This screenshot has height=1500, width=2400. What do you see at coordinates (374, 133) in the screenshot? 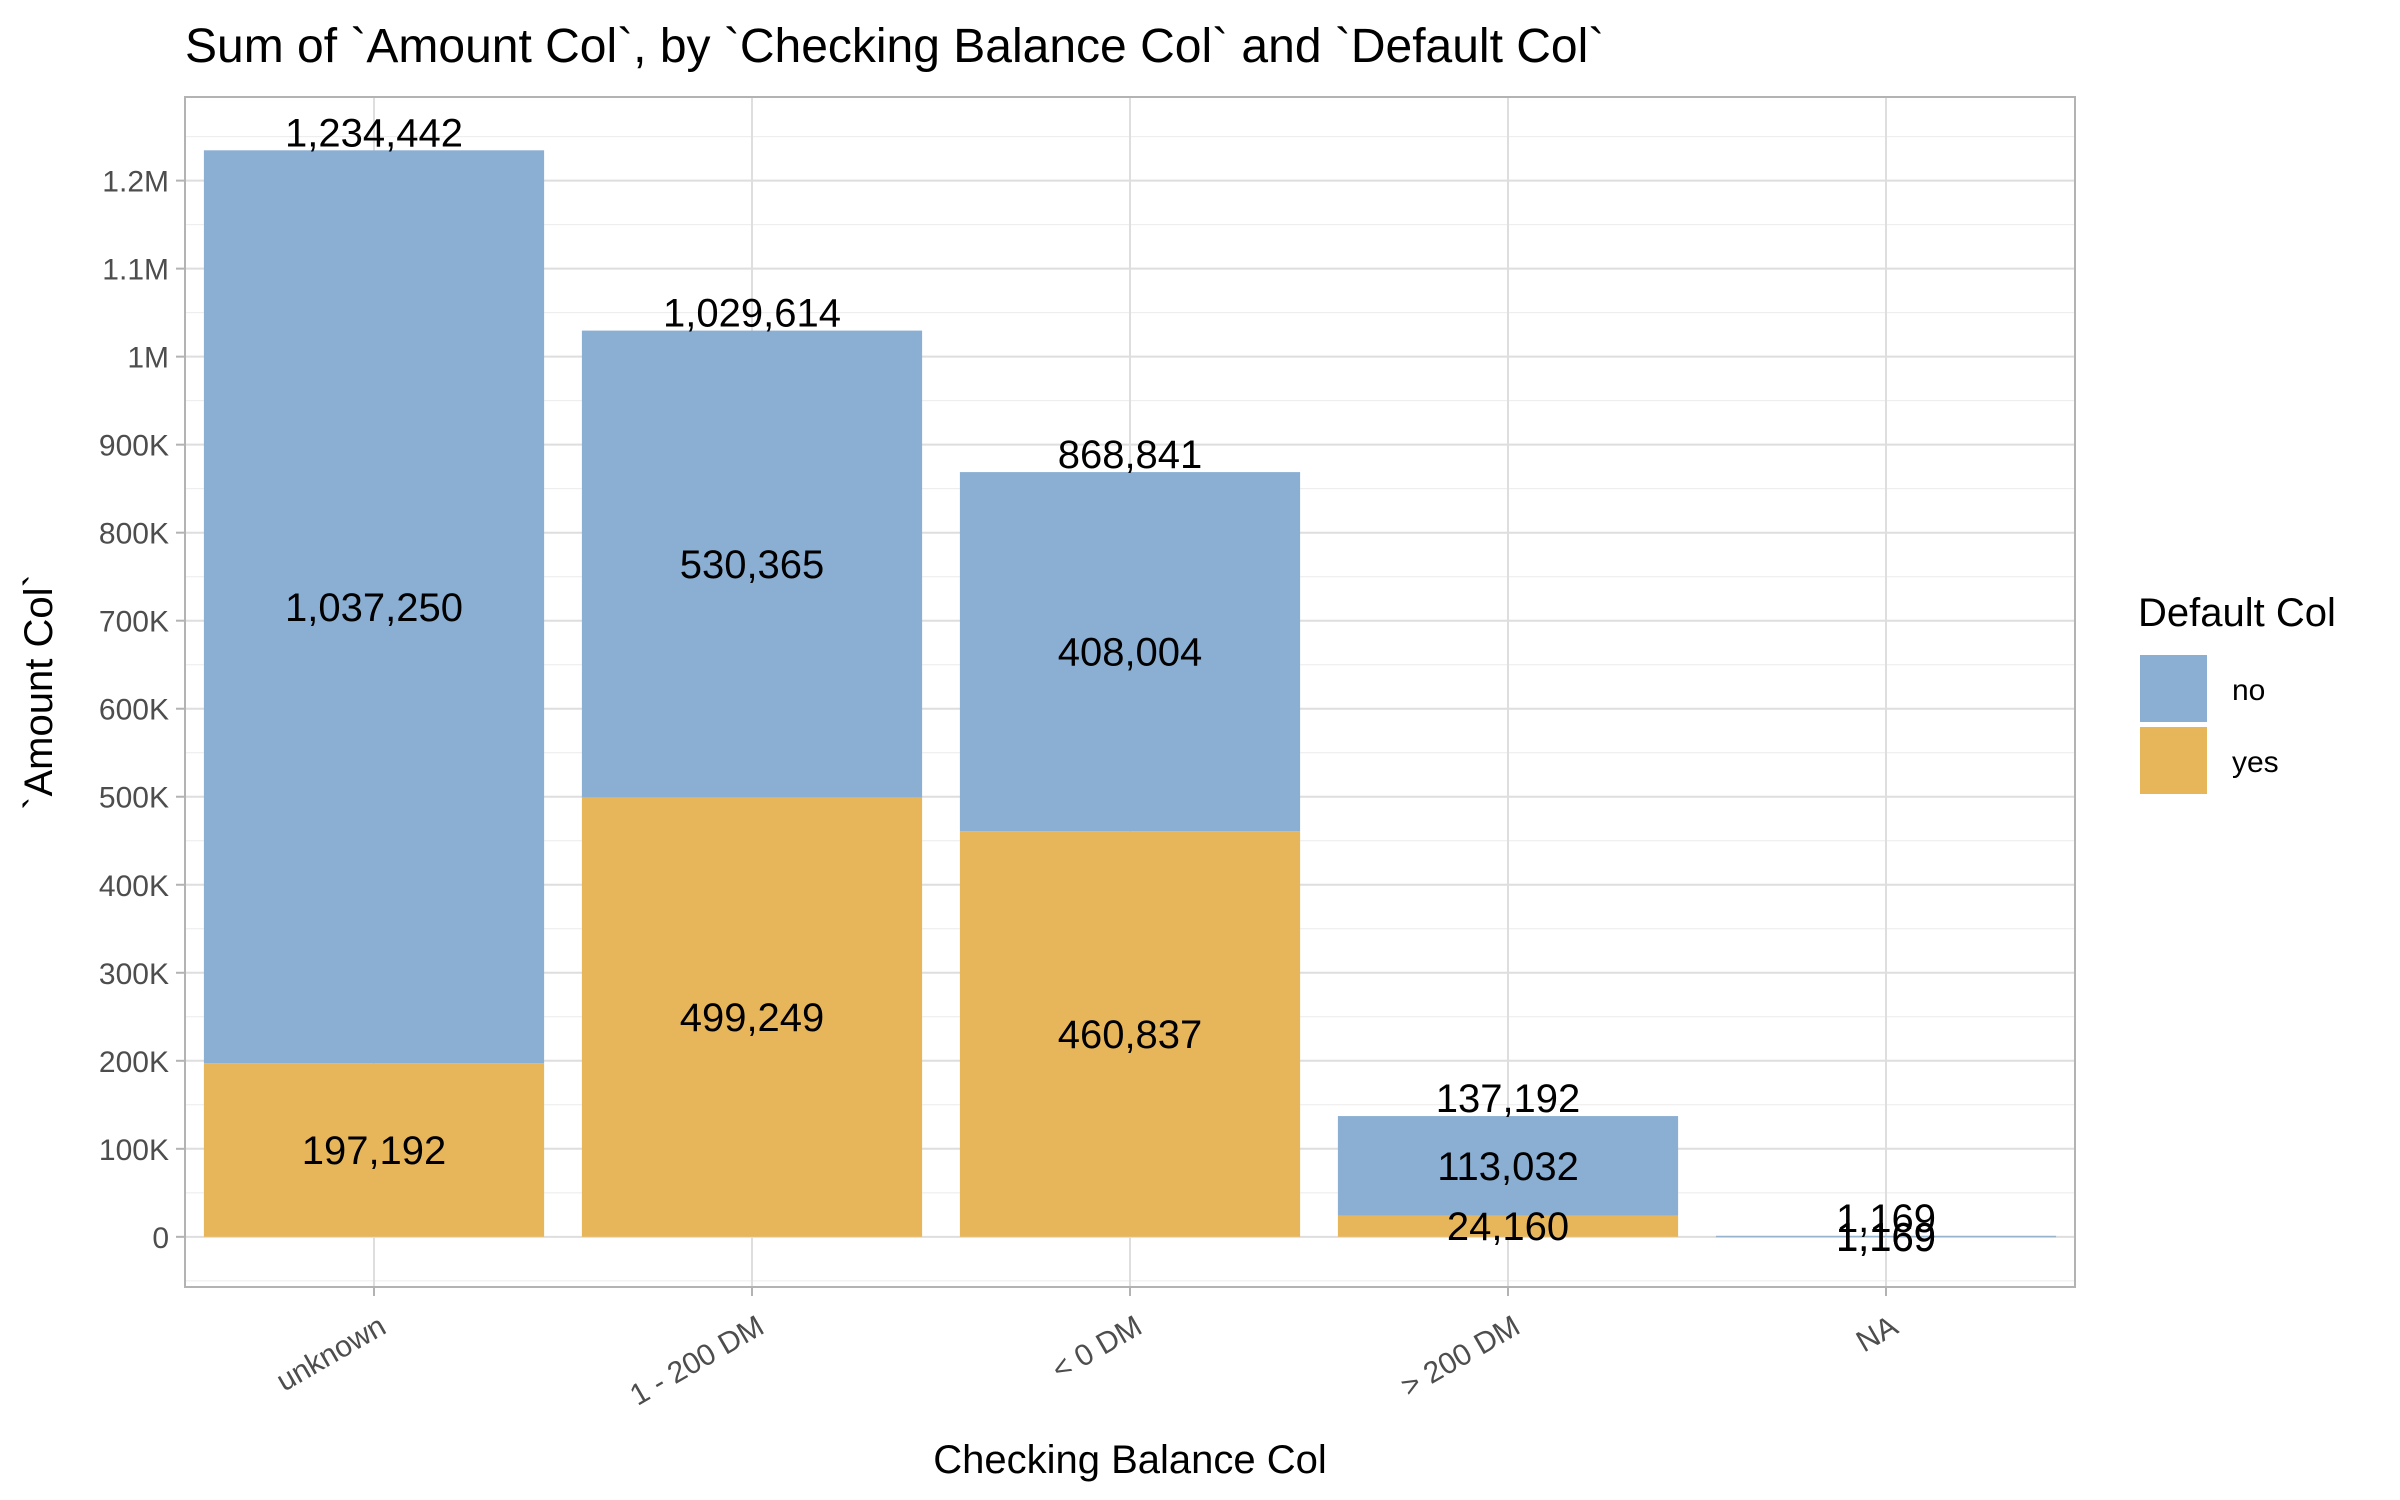
I see `total-label: 1,234,442` at bounding box center [374, 133].